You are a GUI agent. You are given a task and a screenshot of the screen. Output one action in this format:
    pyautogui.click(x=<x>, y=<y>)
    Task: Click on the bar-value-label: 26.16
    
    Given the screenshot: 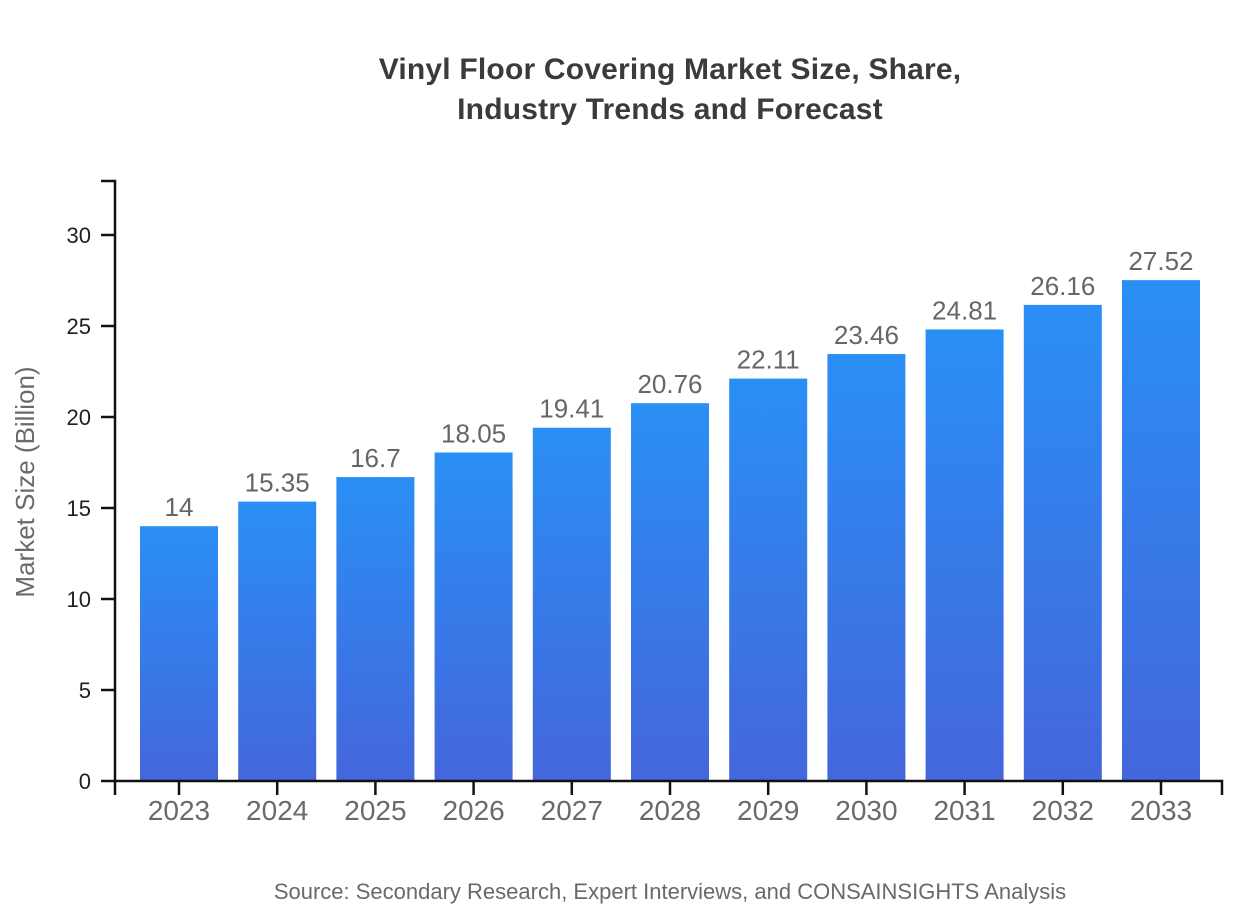 What is the action you would take?
    pyautogui.click(x=1062, y=286)
    